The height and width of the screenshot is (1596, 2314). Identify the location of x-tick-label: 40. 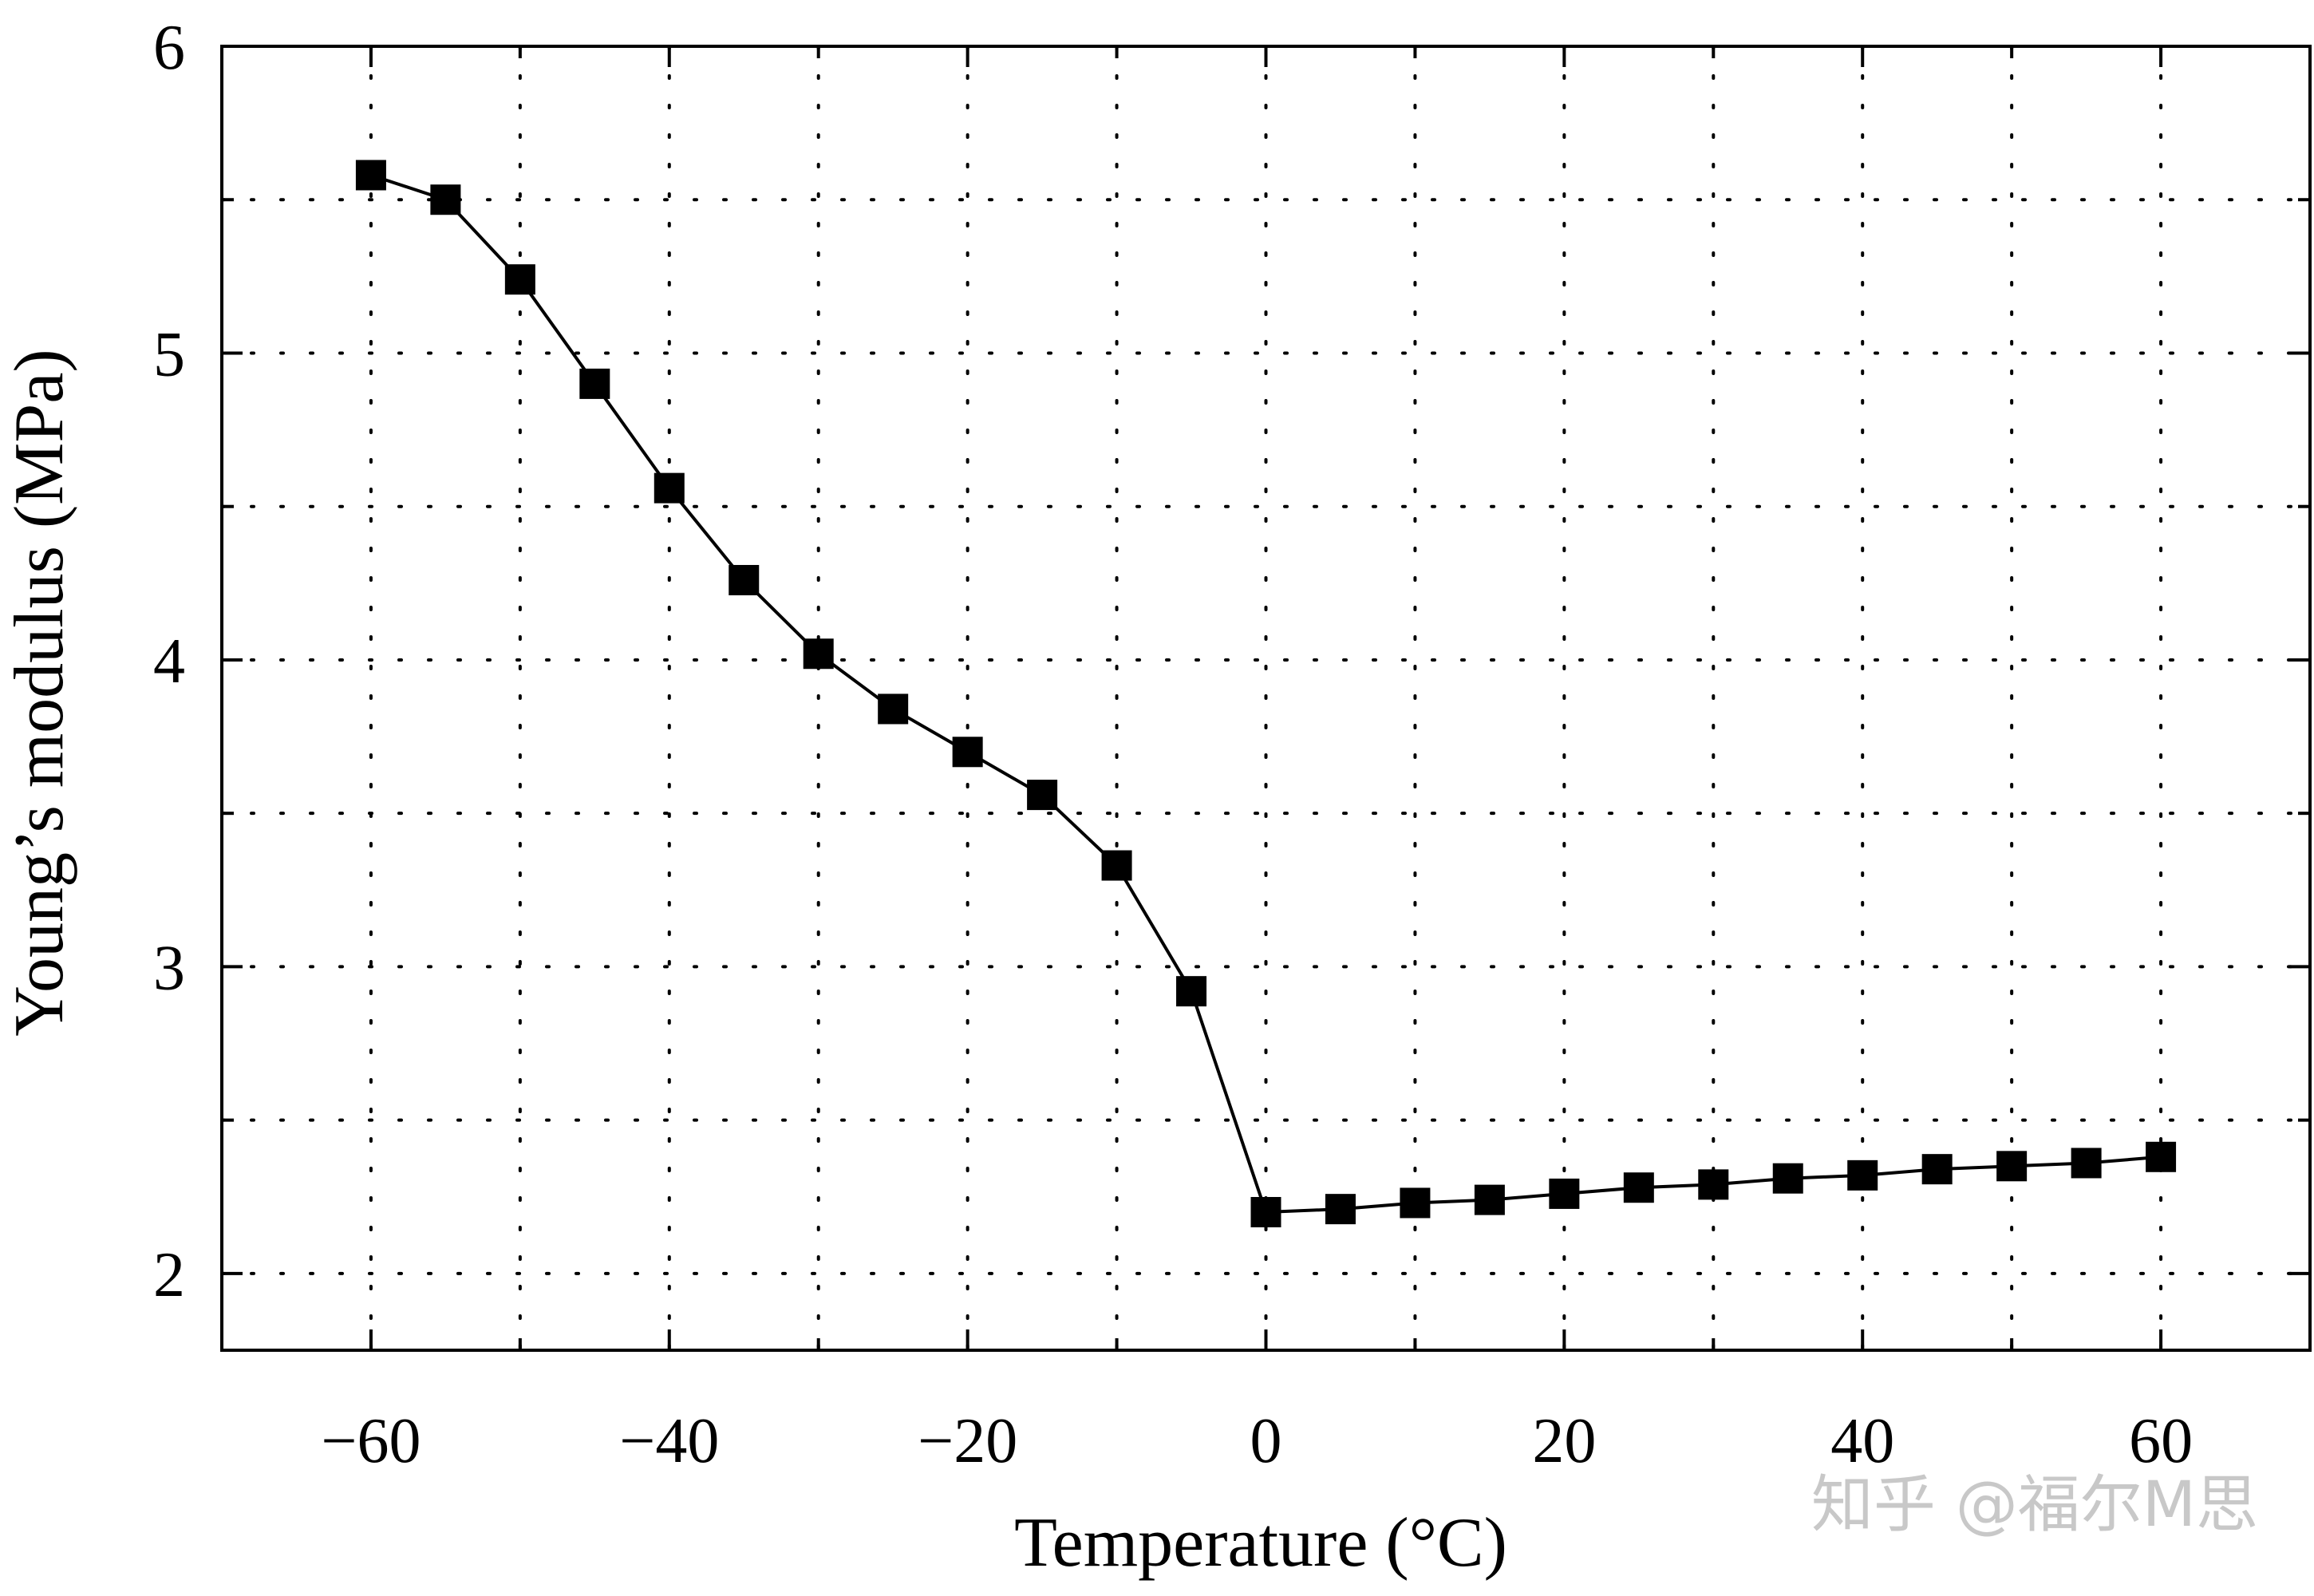
(1862, 1441).